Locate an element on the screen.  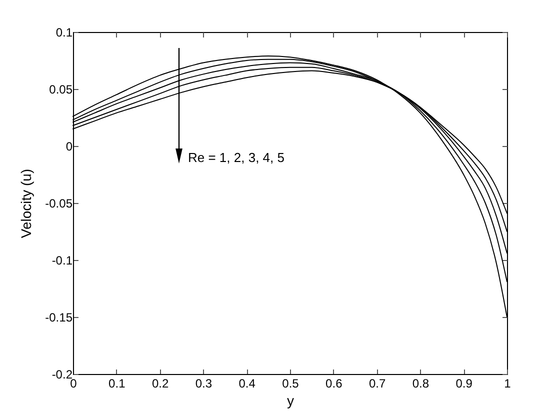
x-tick-label: 0.8 is located at coordinates (421, 383).